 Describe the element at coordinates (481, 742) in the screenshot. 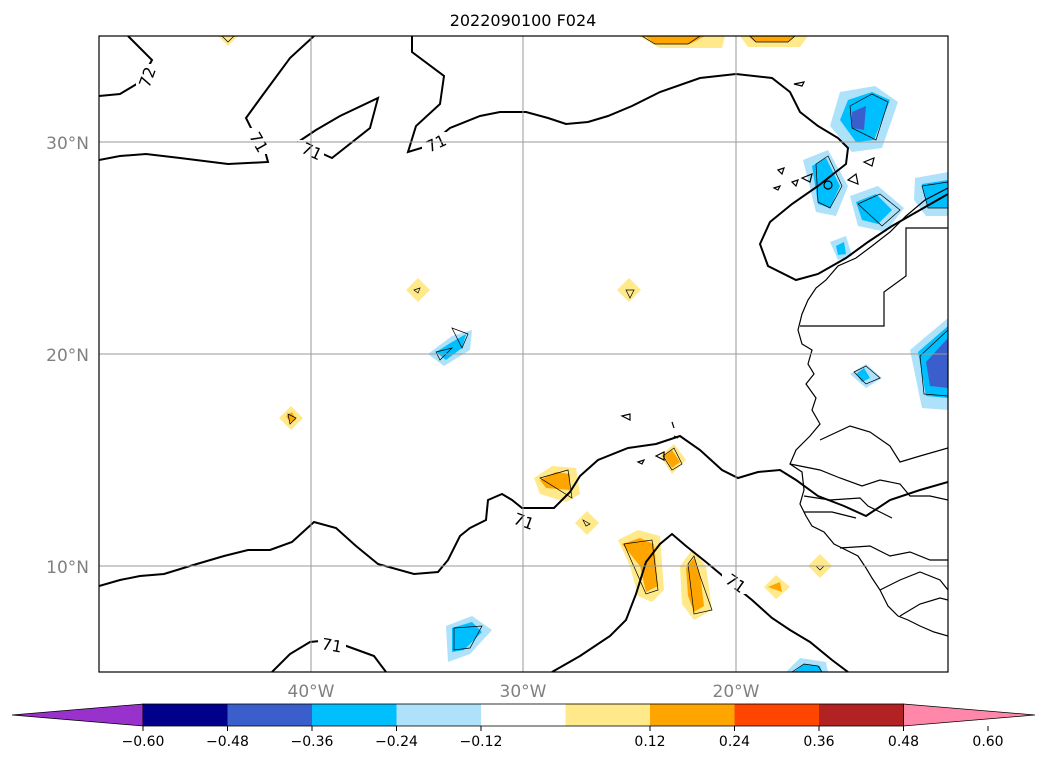

I see `colorbar-tick-label: −0.12` at that location.